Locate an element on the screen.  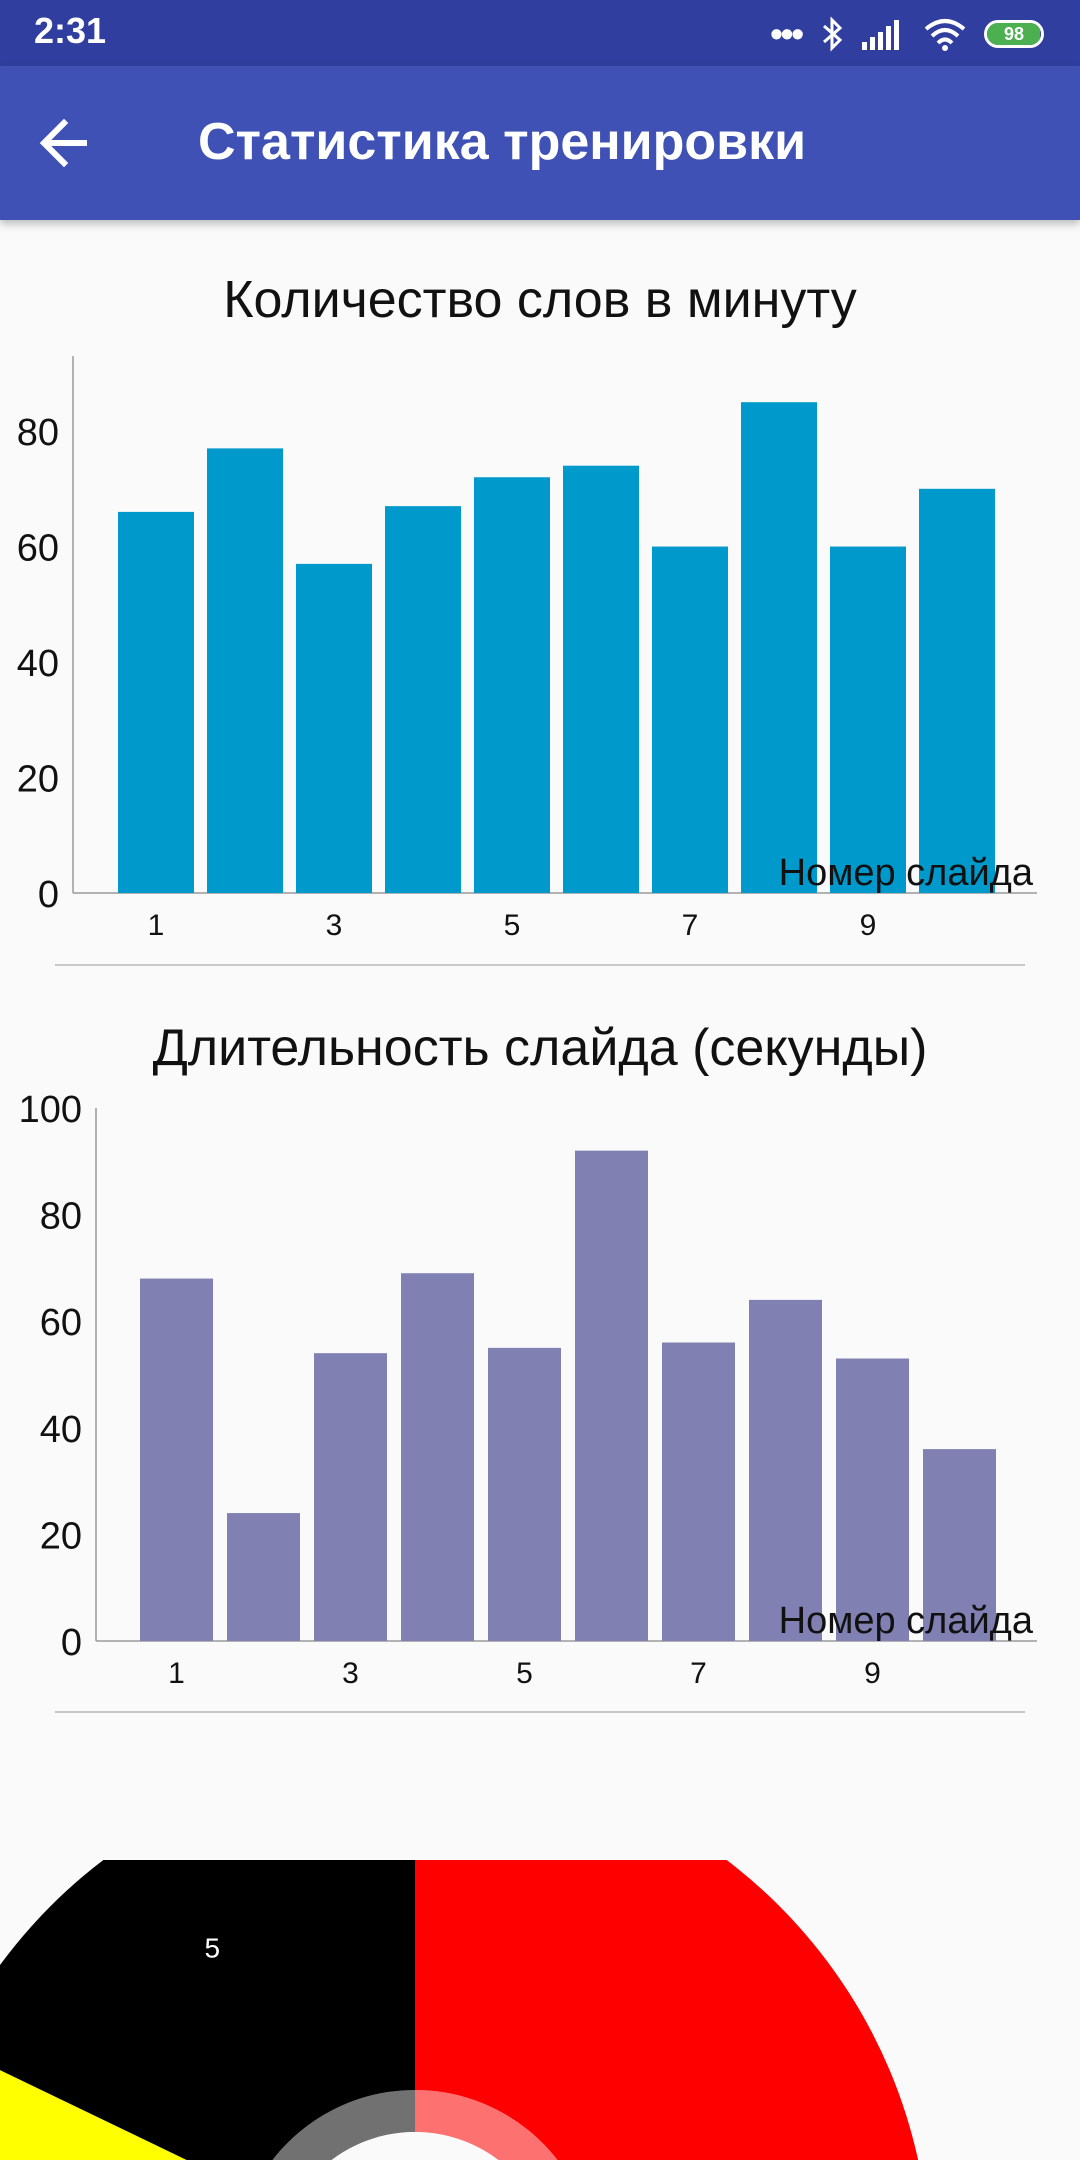
pie-center-hole is located at coordinates (415, 2146).